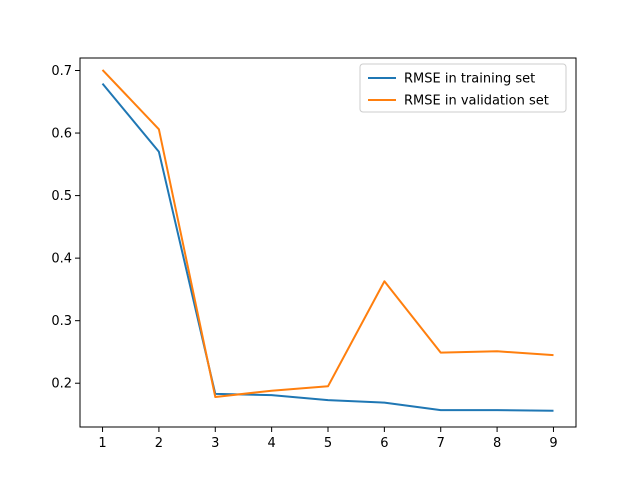  I want to click on x-tick-label: 4, so click(271, 443).